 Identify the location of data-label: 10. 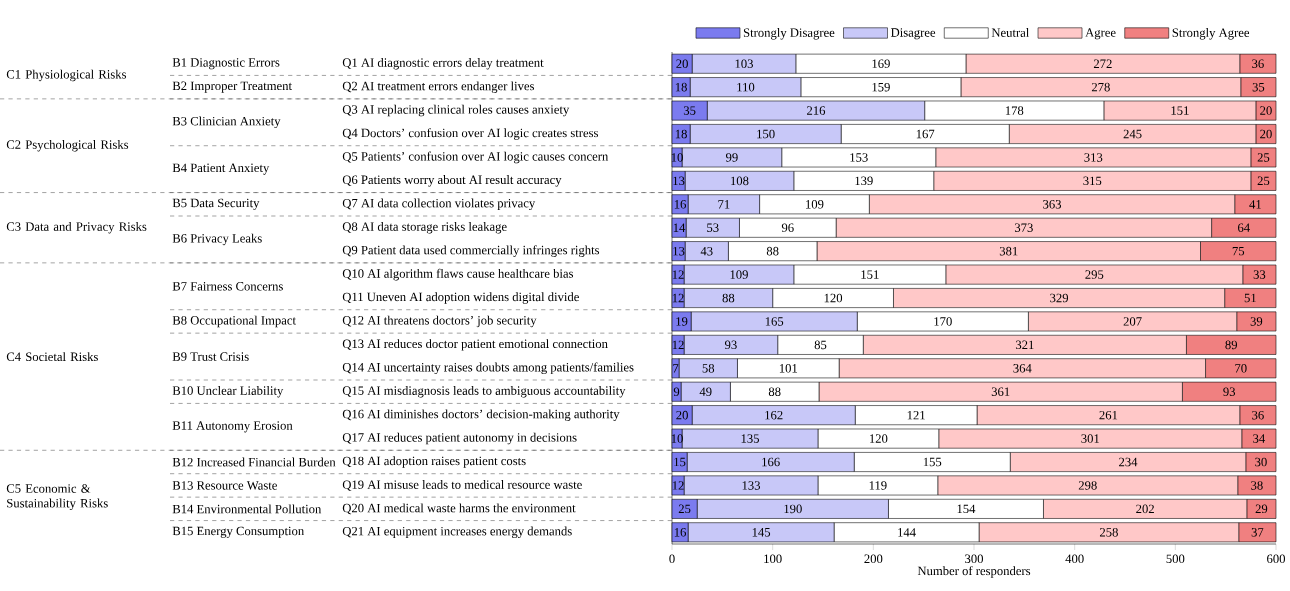
(677, 157).